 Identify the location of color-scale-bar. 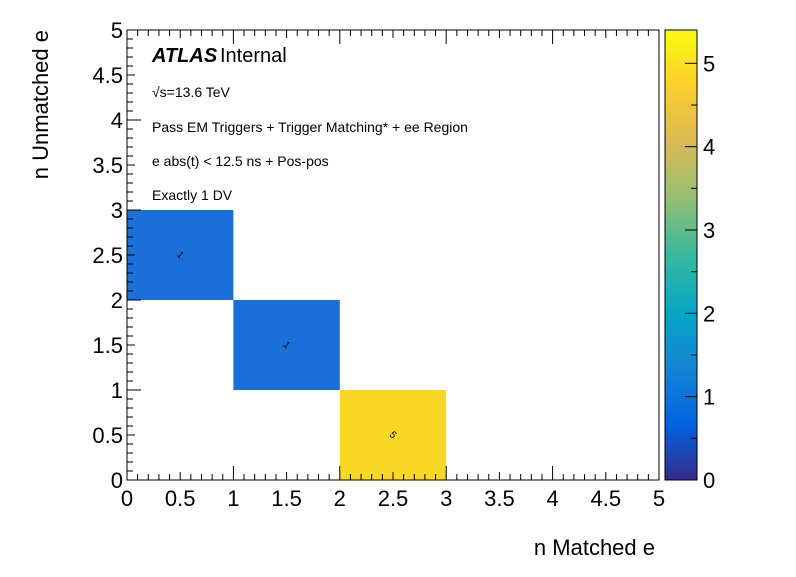
(681, 255).